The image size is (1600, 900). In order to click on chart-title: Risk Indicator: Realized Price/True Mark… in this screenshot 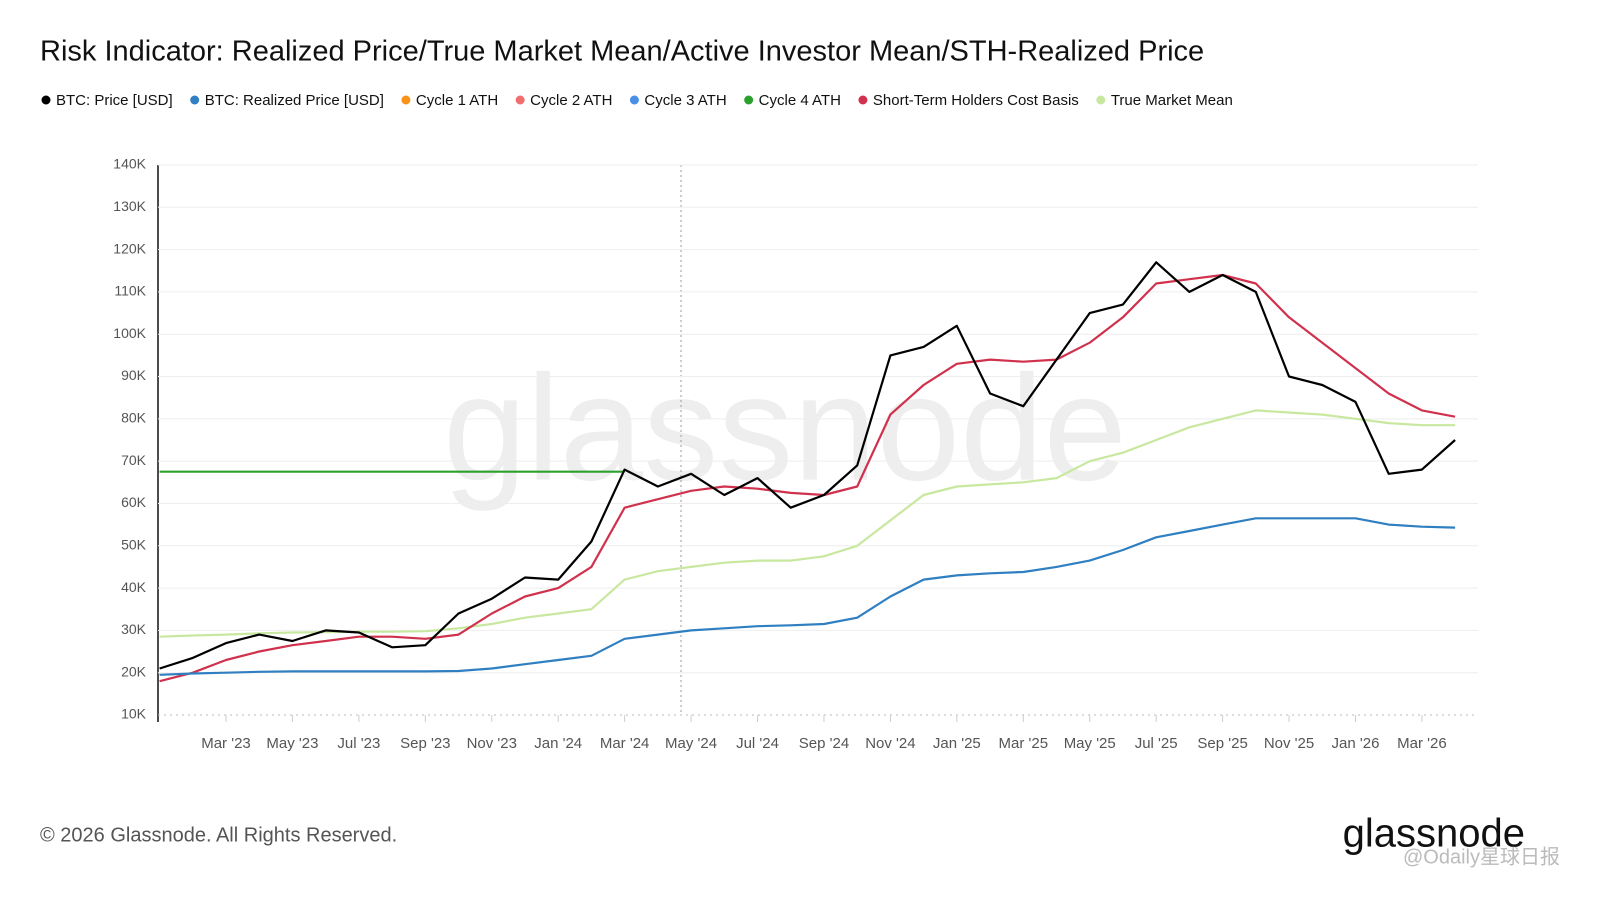, I will do `click(622, 52)`.